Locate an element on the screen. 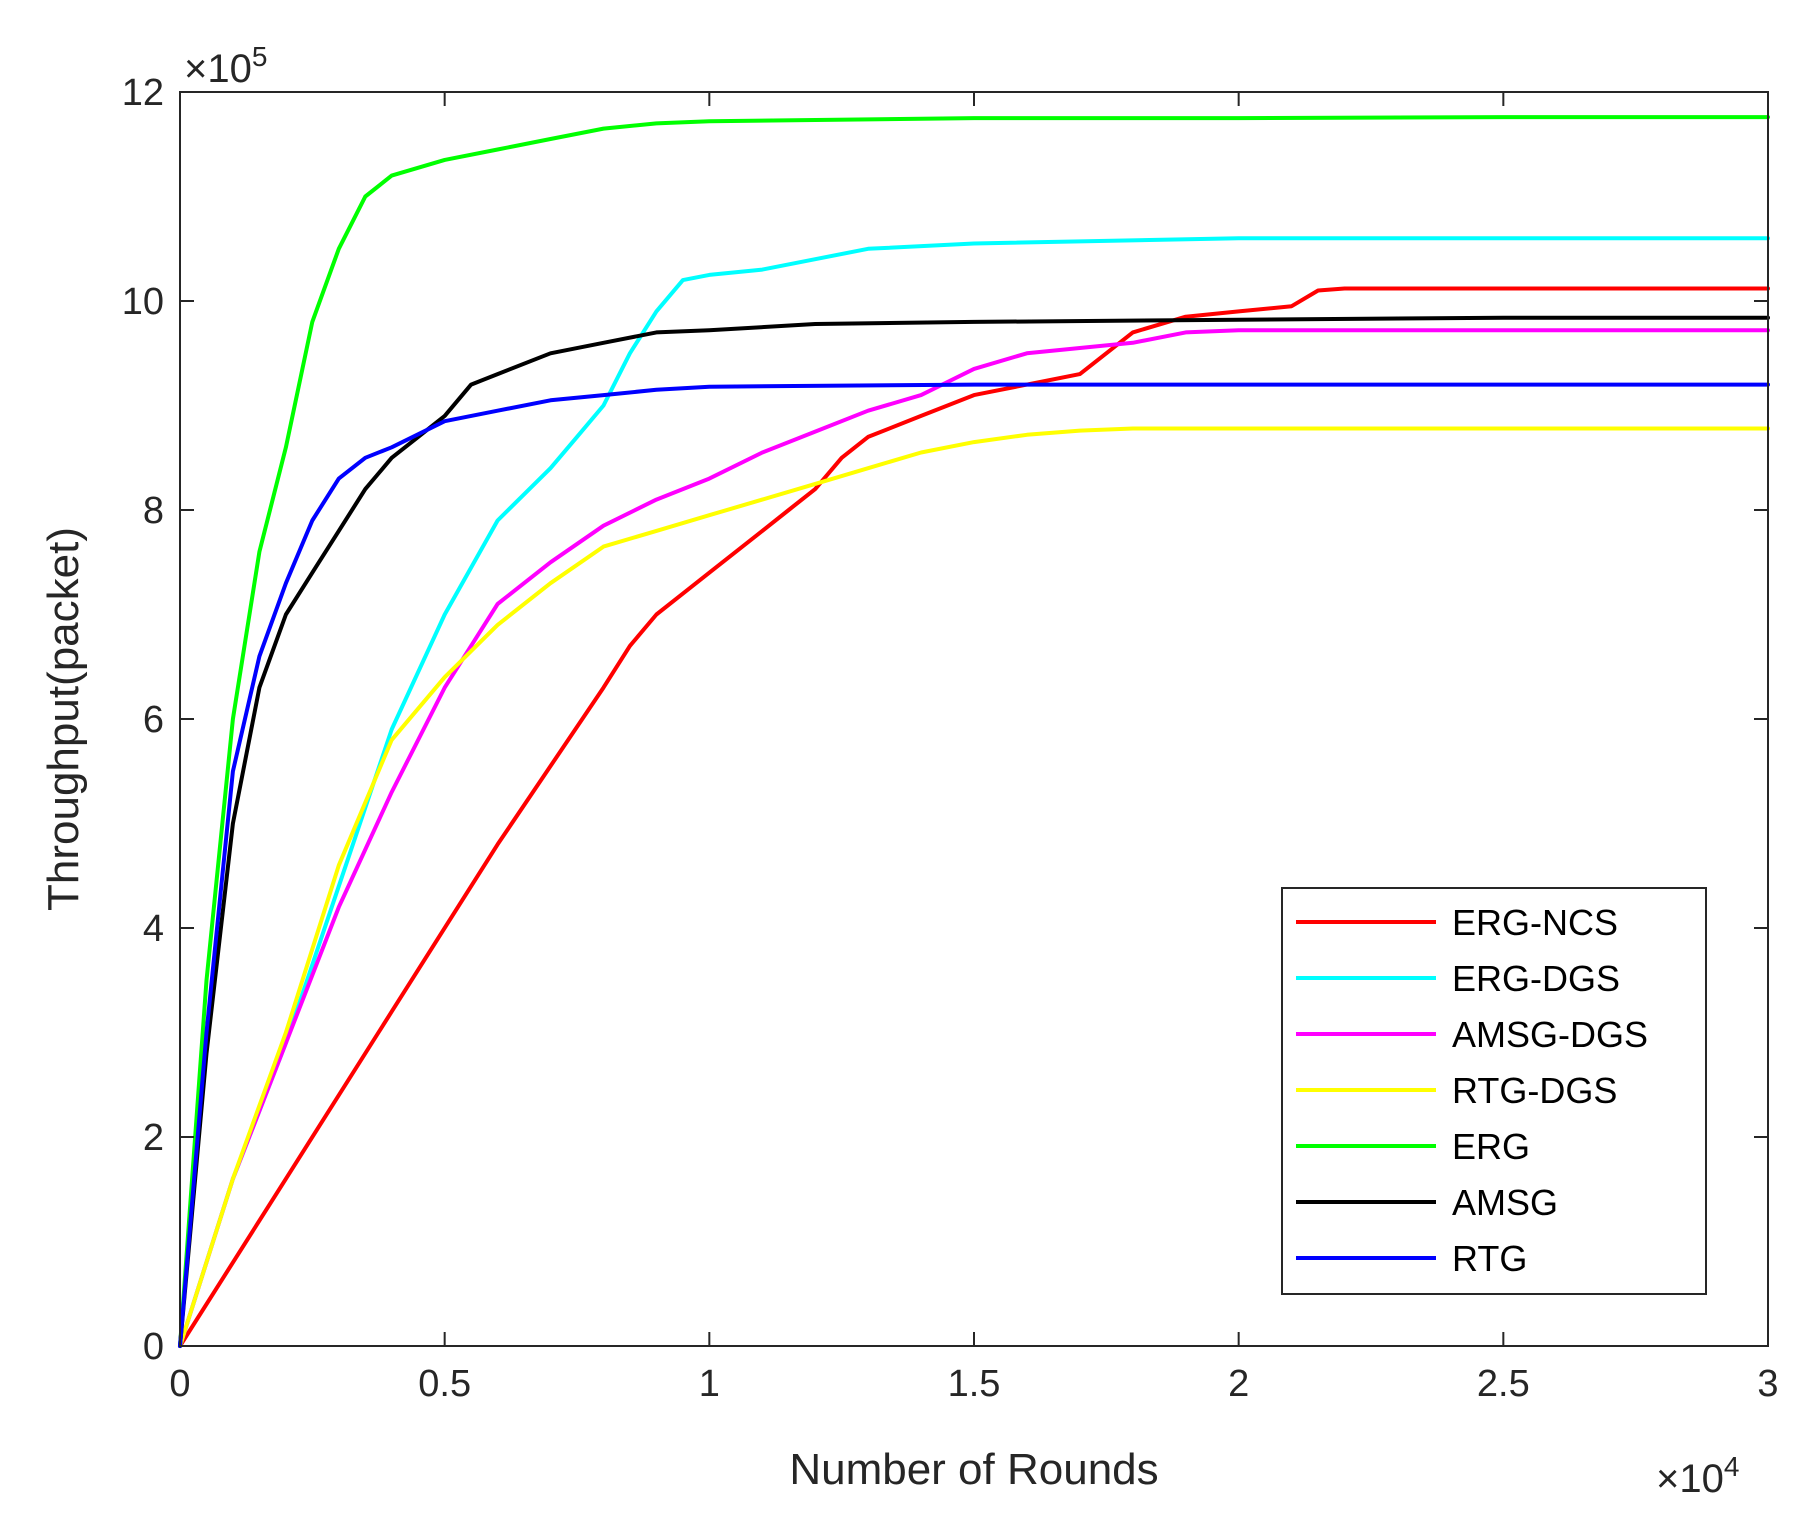  y-multiplier-base: ×10 is located at coordinates (218, 69).